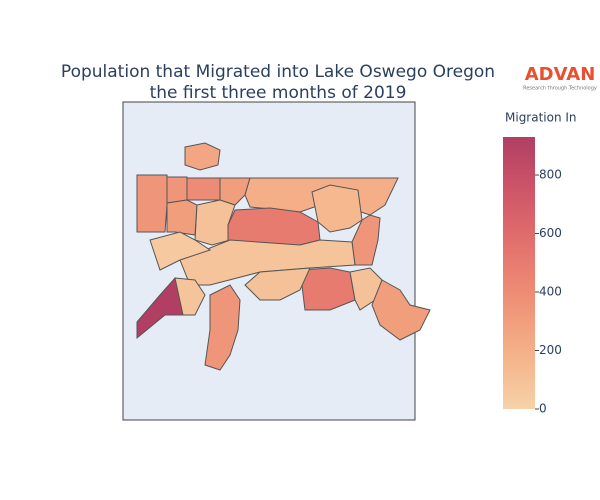  Describe the element at coordinates (560, 74) in the screenshot. I see `logo: ADVAN` at that location.